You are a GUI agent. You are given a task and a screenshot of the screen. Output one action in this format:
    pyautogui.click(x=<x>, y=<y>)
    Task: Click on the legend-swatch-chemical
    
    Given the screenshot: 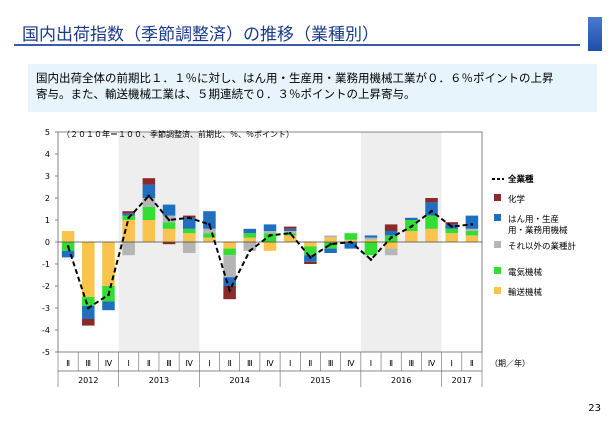 What is the action you would take?
    pyautogui.click(x=497, y=197)
    